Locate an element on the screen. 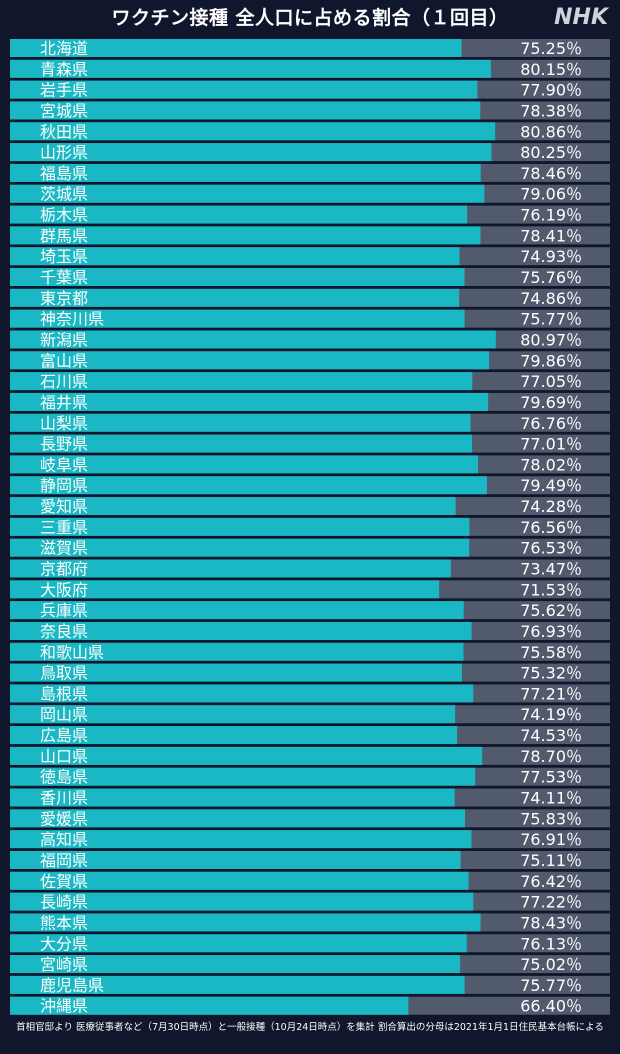 The width and height of the screenshot is (620, 1054). category-label: 秋田県 is located at coordinates (64, 131).